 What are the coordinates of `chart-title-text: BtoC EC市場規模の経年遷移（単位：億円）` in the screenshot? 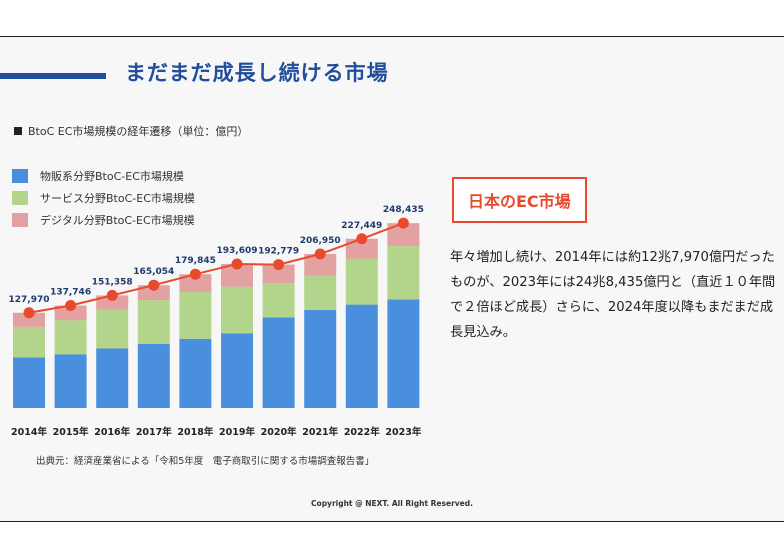 It's located at (138, 131).